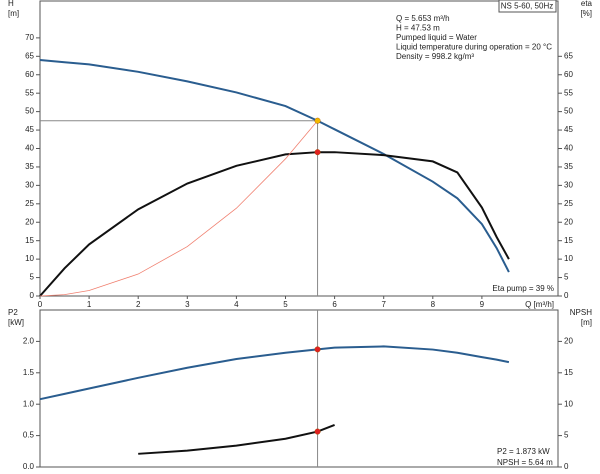 The width and height of the screenshot is (600, 474). Describe the element at coordinates (285, 304) in the screenshot. I see `x-tick-label: 5` at that location.